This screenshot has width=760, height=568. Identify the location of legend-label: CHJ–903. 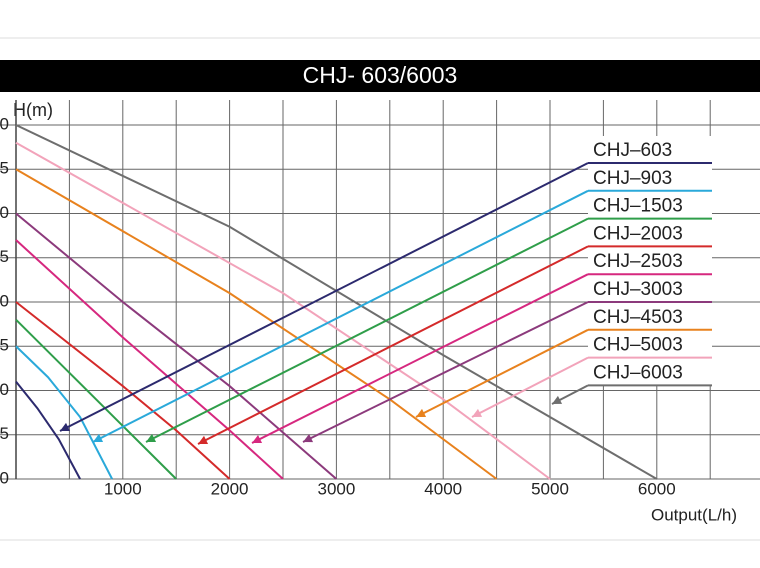
(632, 178).